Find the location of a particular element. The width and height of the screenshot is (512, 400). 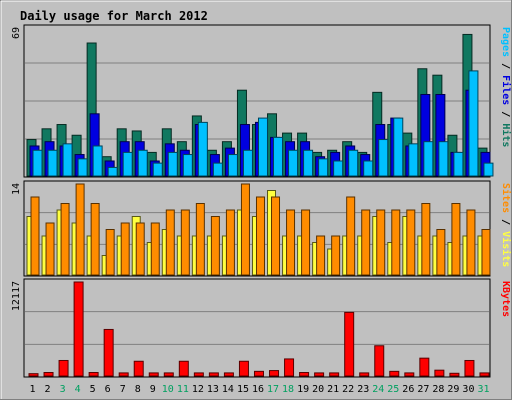

axis-label-part: Pages is located at coordinates (505, 42).